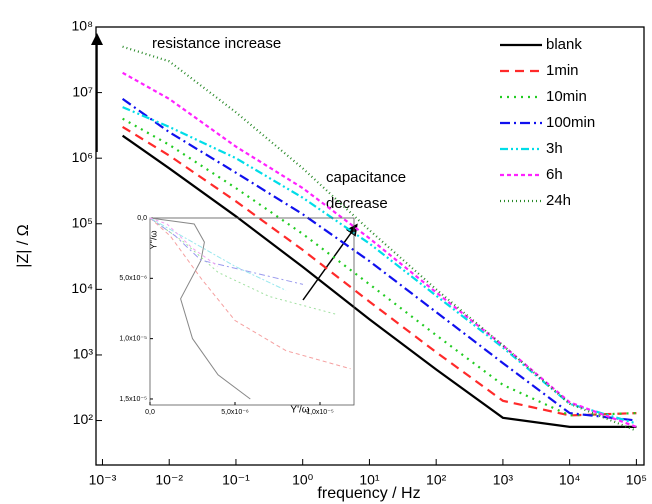 Image resolution: width=652 pixels, height=504 pixels. I want to click on inset-frame, so click(252, 311).